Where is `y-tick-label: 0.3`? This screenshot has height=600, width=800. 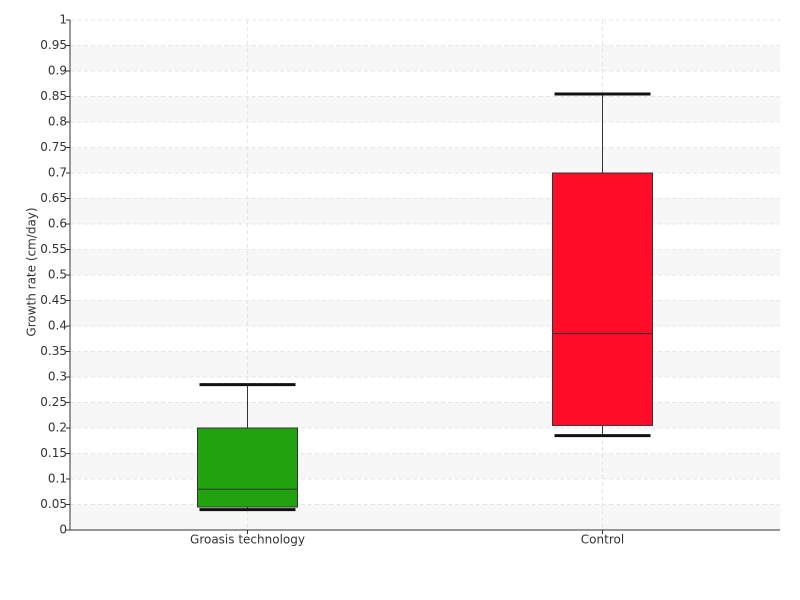
y-tick-label: 0.3 is located at coordinates (57, 377).